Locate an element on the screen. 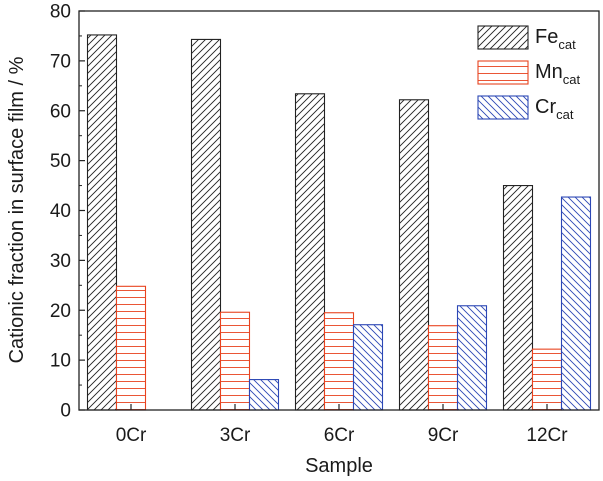  y-axis-title: Cationic fraction in surface film / % is located at coordinates (17, 209).